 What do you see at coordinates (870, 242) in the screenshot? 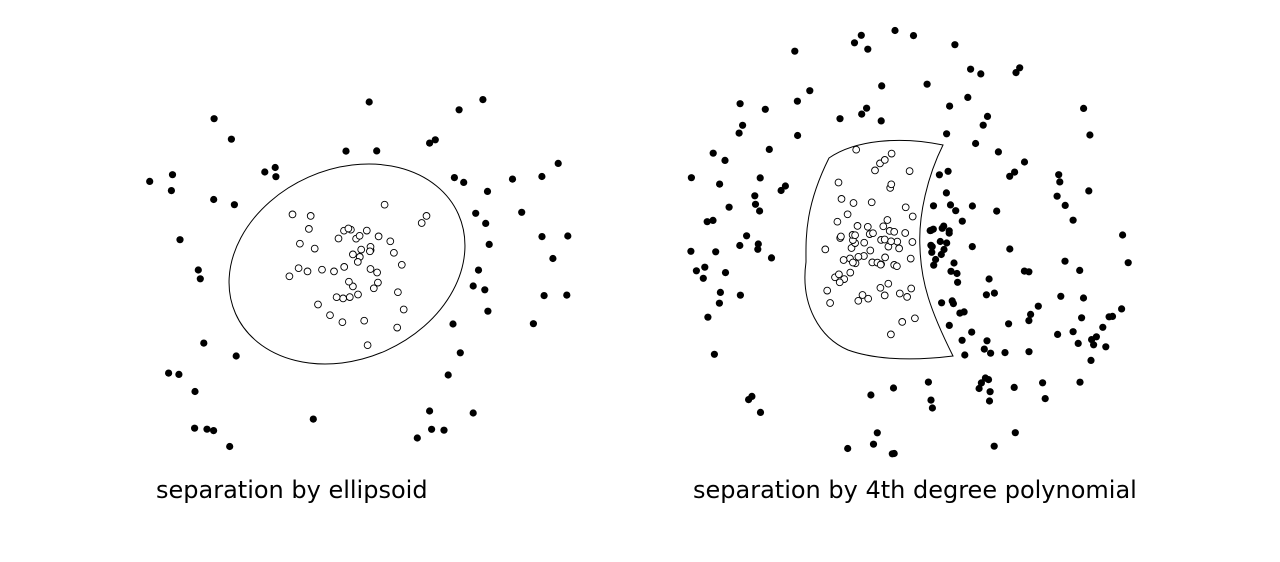
I see `open-points-group` at bounding box center [870, 242].